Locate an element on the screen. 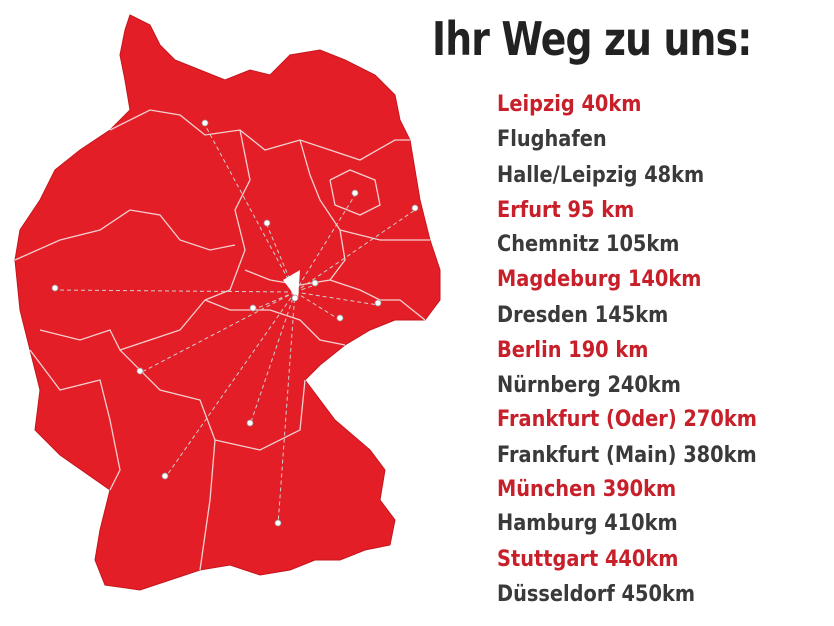  destination: Erfurt 95 km is located at coordinates (566, 210).